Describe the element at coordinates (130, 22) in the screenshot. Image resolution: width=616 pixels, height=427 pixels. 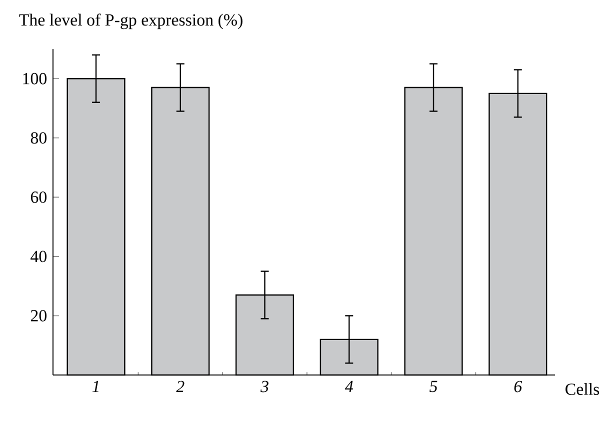
I see `y-axis-title: The level of P-gp expression (%)` at that location.